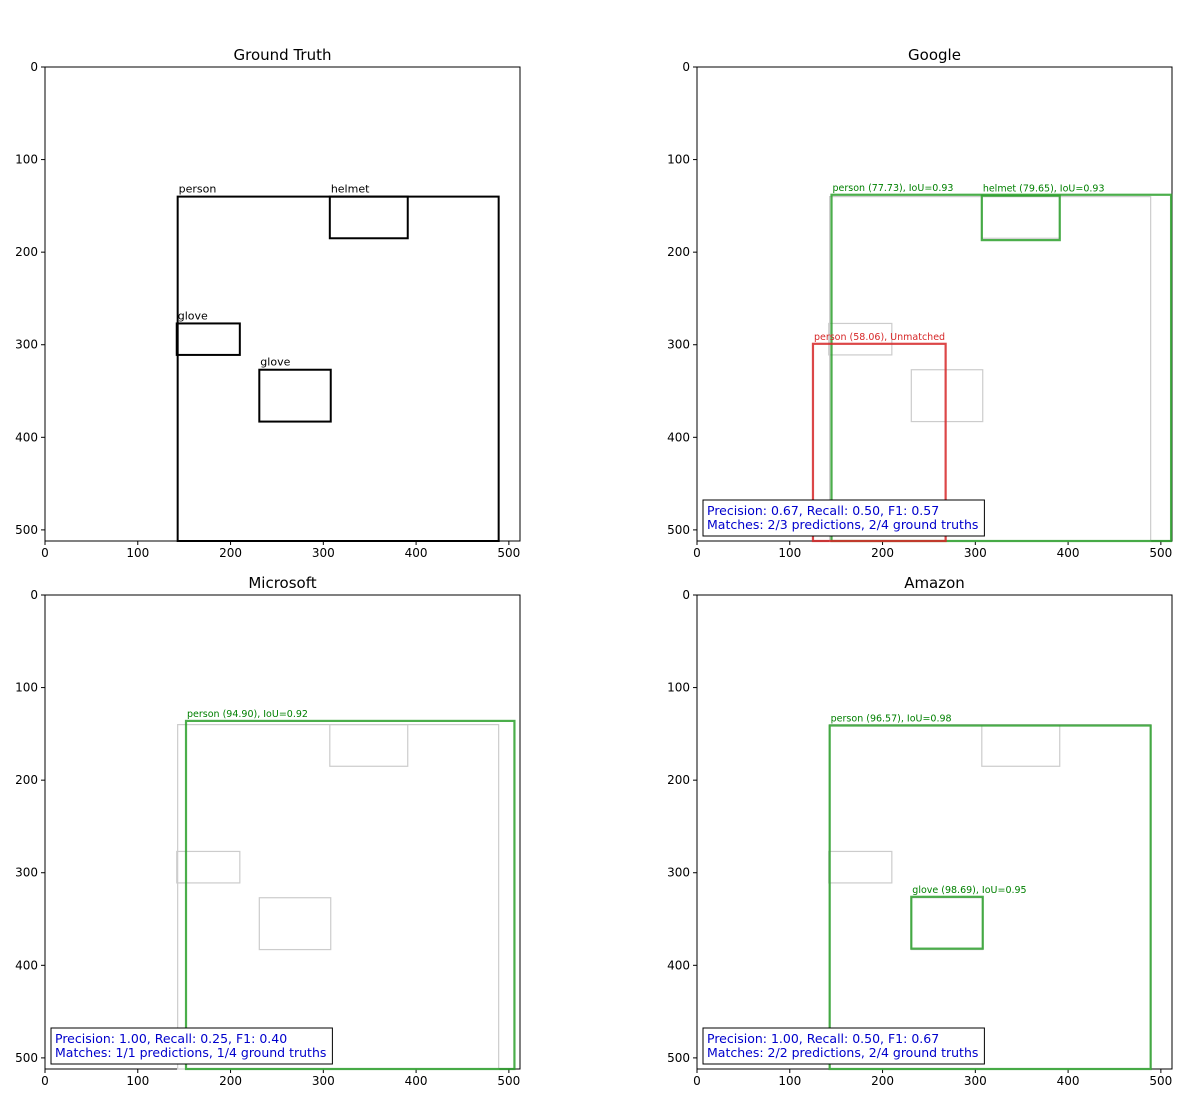  I want to click on metrics-line: Precision: 1.00, Recall: 0.25, F1: 0.40, so click(171, 1038).